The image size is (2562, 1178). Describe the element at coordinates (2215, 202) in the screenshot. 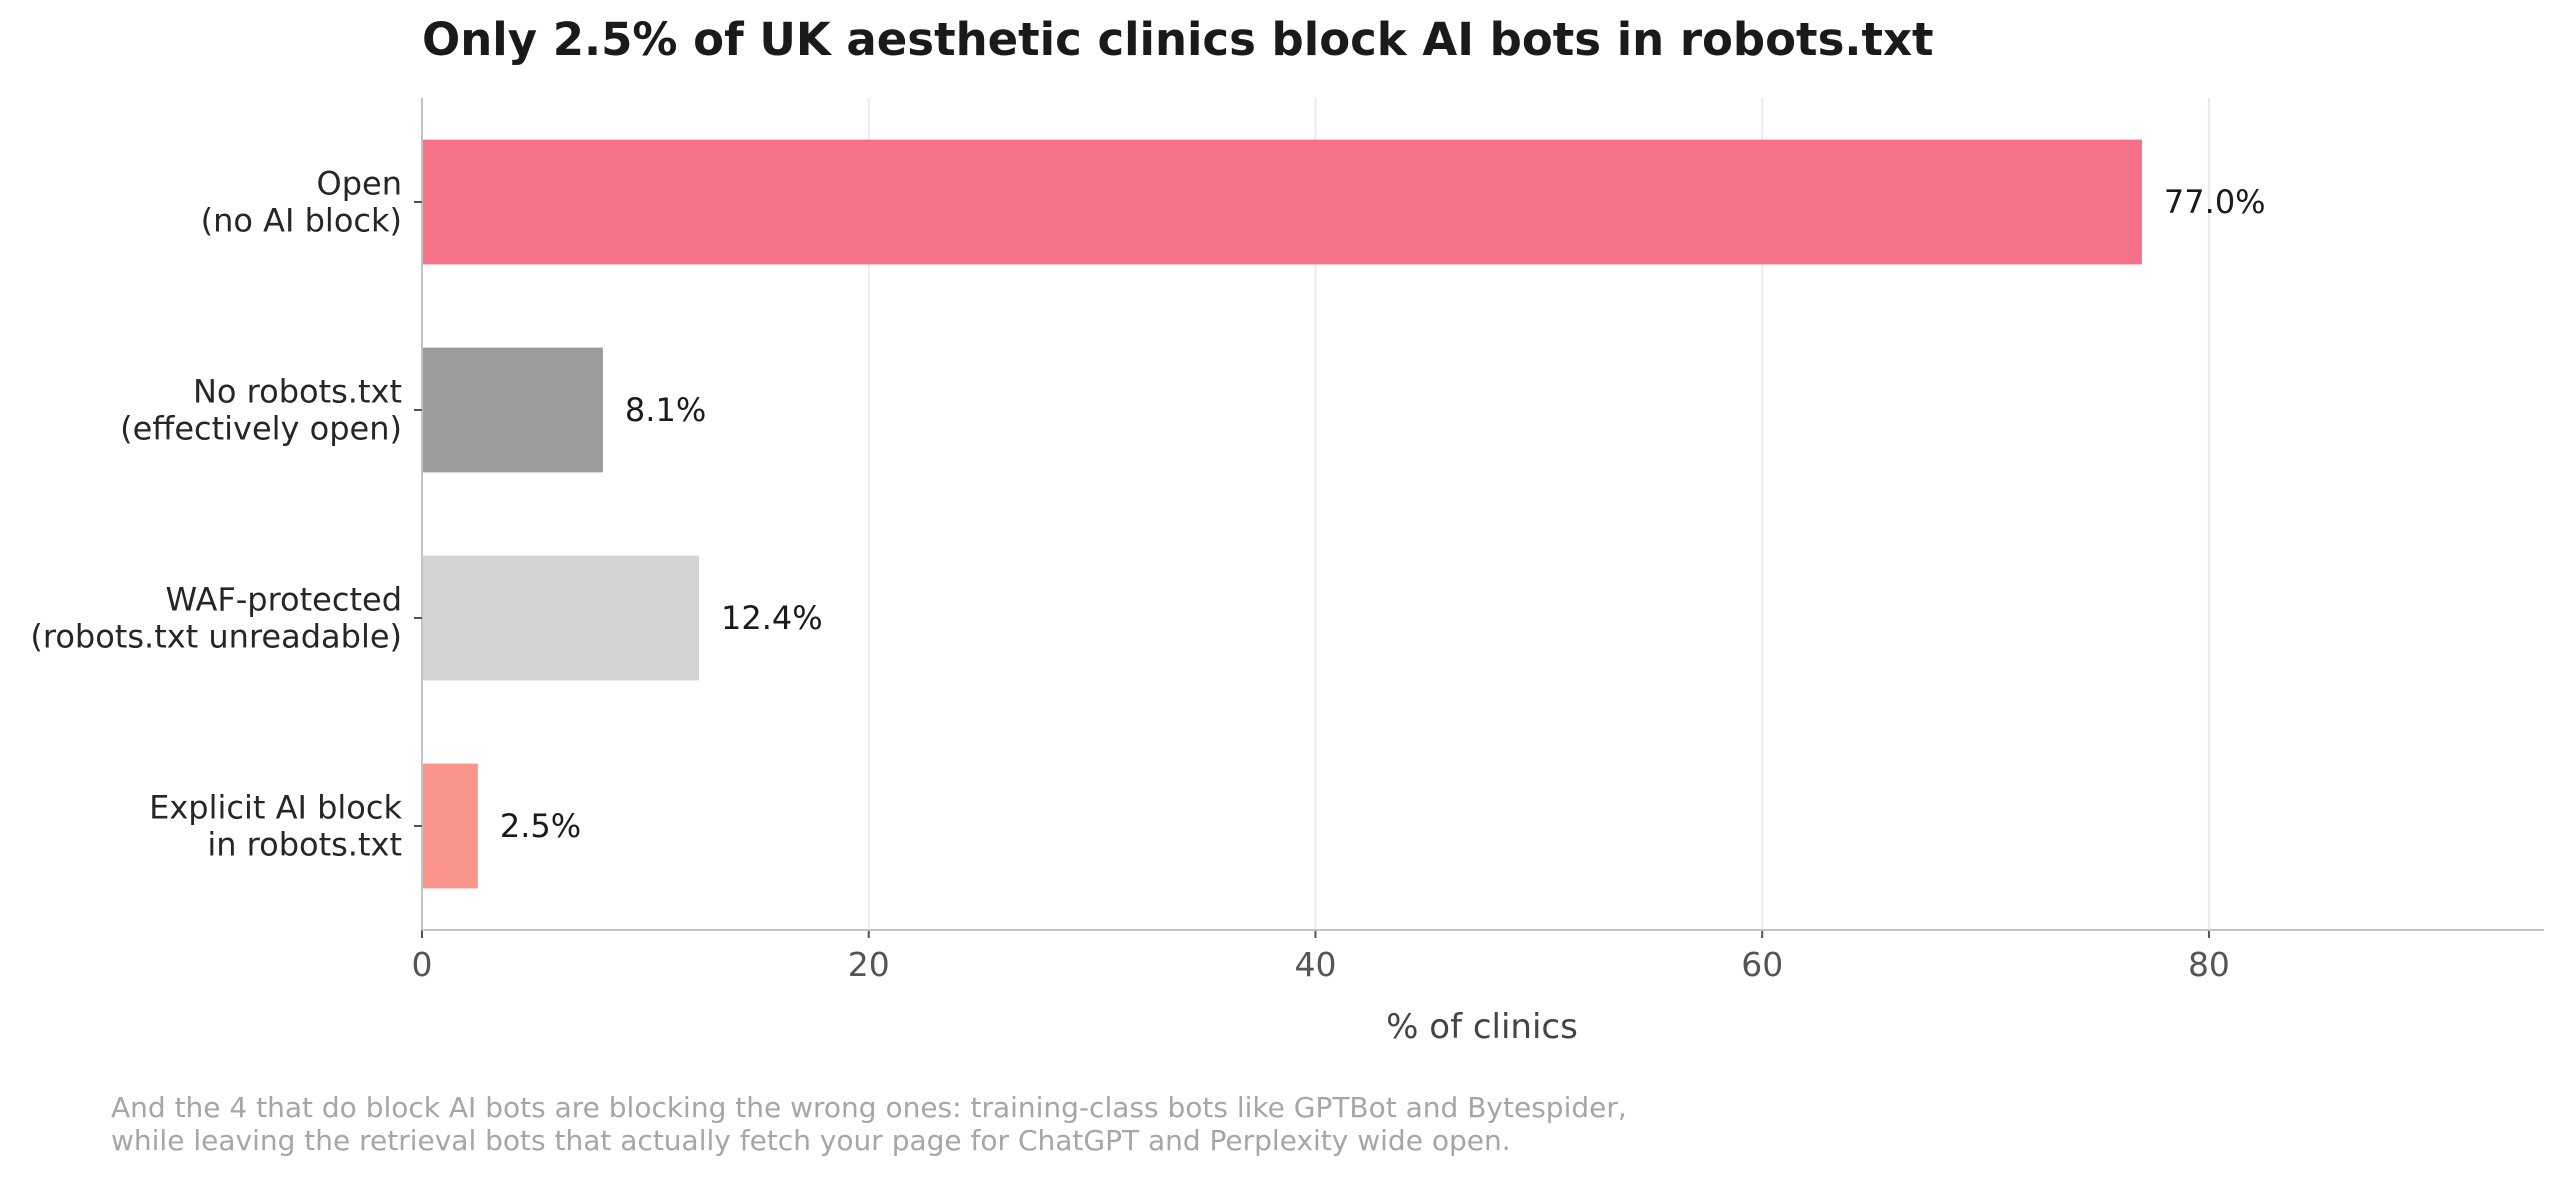

I see `value-label-0: 77.0%` at that location.